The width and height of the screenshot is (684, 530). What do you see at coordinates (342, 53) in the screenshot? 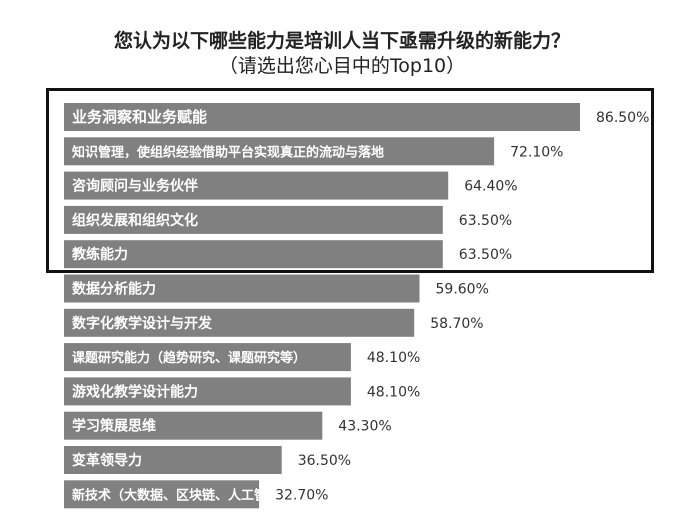
I see `chart-title-block: 您认为以下哪些能力是培训人当下亟需升级的新能力？ （请选出您心目中的Top10）` at bounding box center [342, 53].